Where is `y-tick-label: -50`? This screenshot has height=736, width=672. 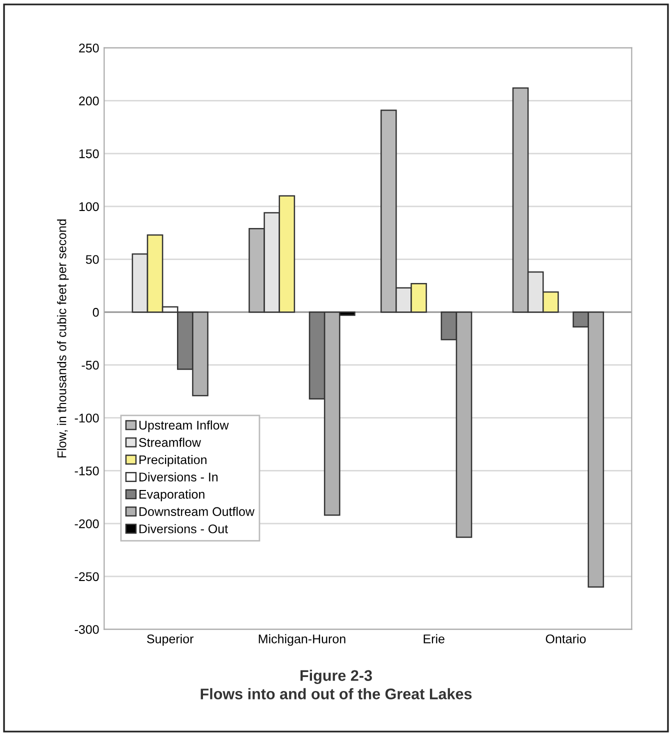 y-tick-label: -50 is located at coordinates (90, 365).